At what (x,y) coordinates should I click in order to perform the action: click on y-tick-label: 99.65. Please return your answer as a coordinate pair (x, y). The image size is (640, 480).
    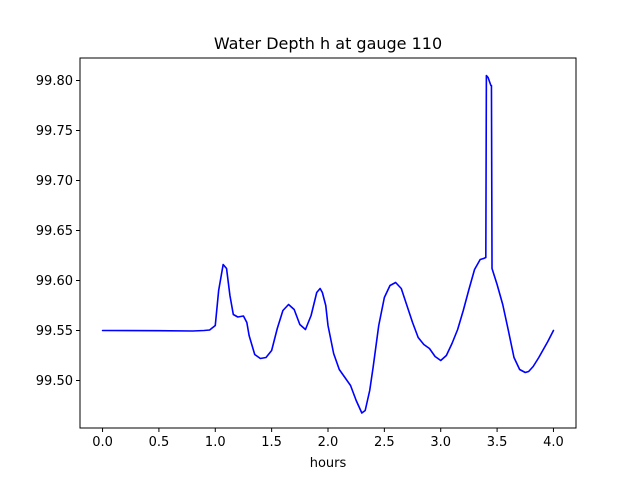
    Looking at the image, I should click on (54, 231).